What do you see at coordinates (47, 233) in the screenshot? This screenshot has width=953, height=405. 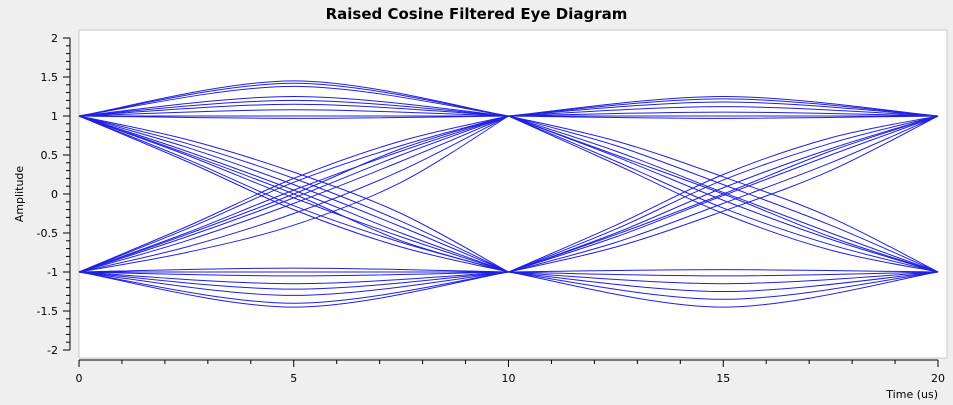 I see `y-tick-label: -0.5` at bounding box center [47, 233].